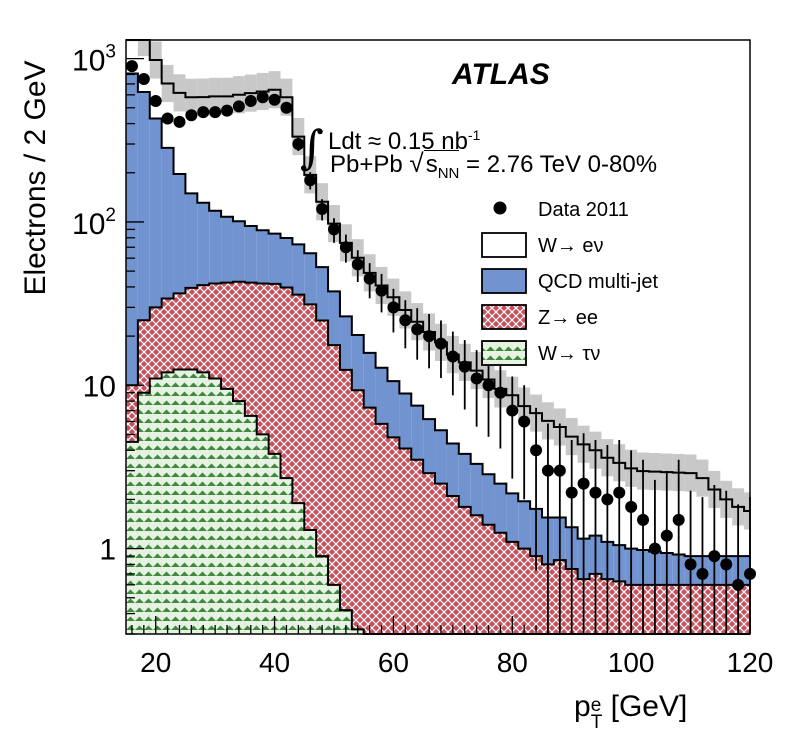  I want to click on legend-label: W→ τν, so click(569, 354).